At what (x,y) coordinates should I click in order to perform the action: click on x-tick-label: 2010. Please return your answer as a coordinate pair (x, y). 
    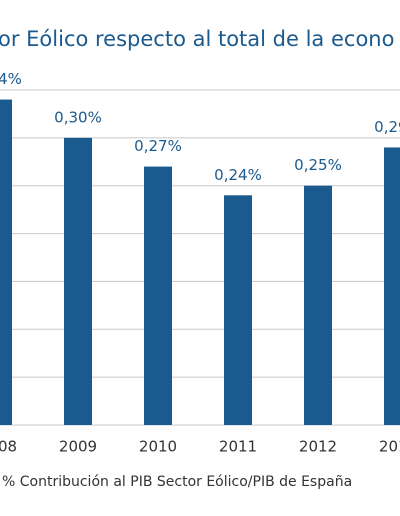
    Looking at the image, I should click on (158, 447).